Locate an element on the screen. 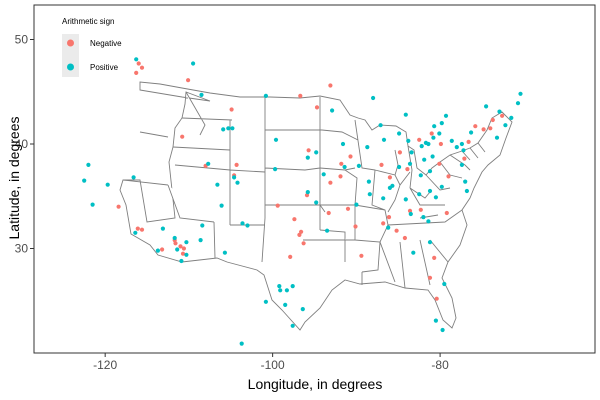  y-tick-label: 50 is located at coordinates (22, 39).